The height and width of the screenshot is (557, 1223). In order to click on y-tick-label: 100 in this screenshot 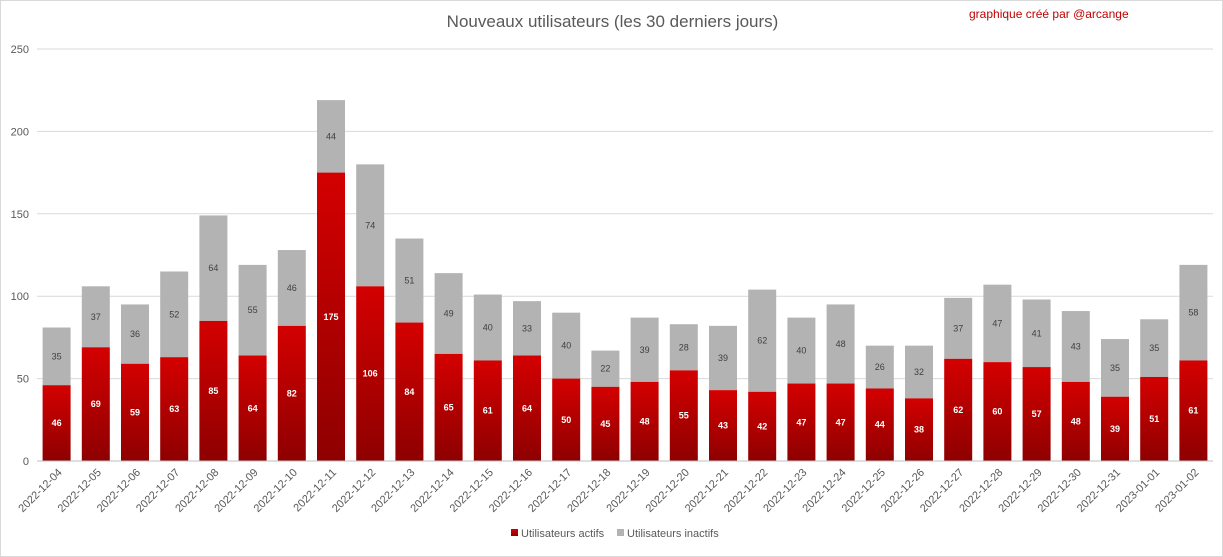, I will do `click(20, 297)`.